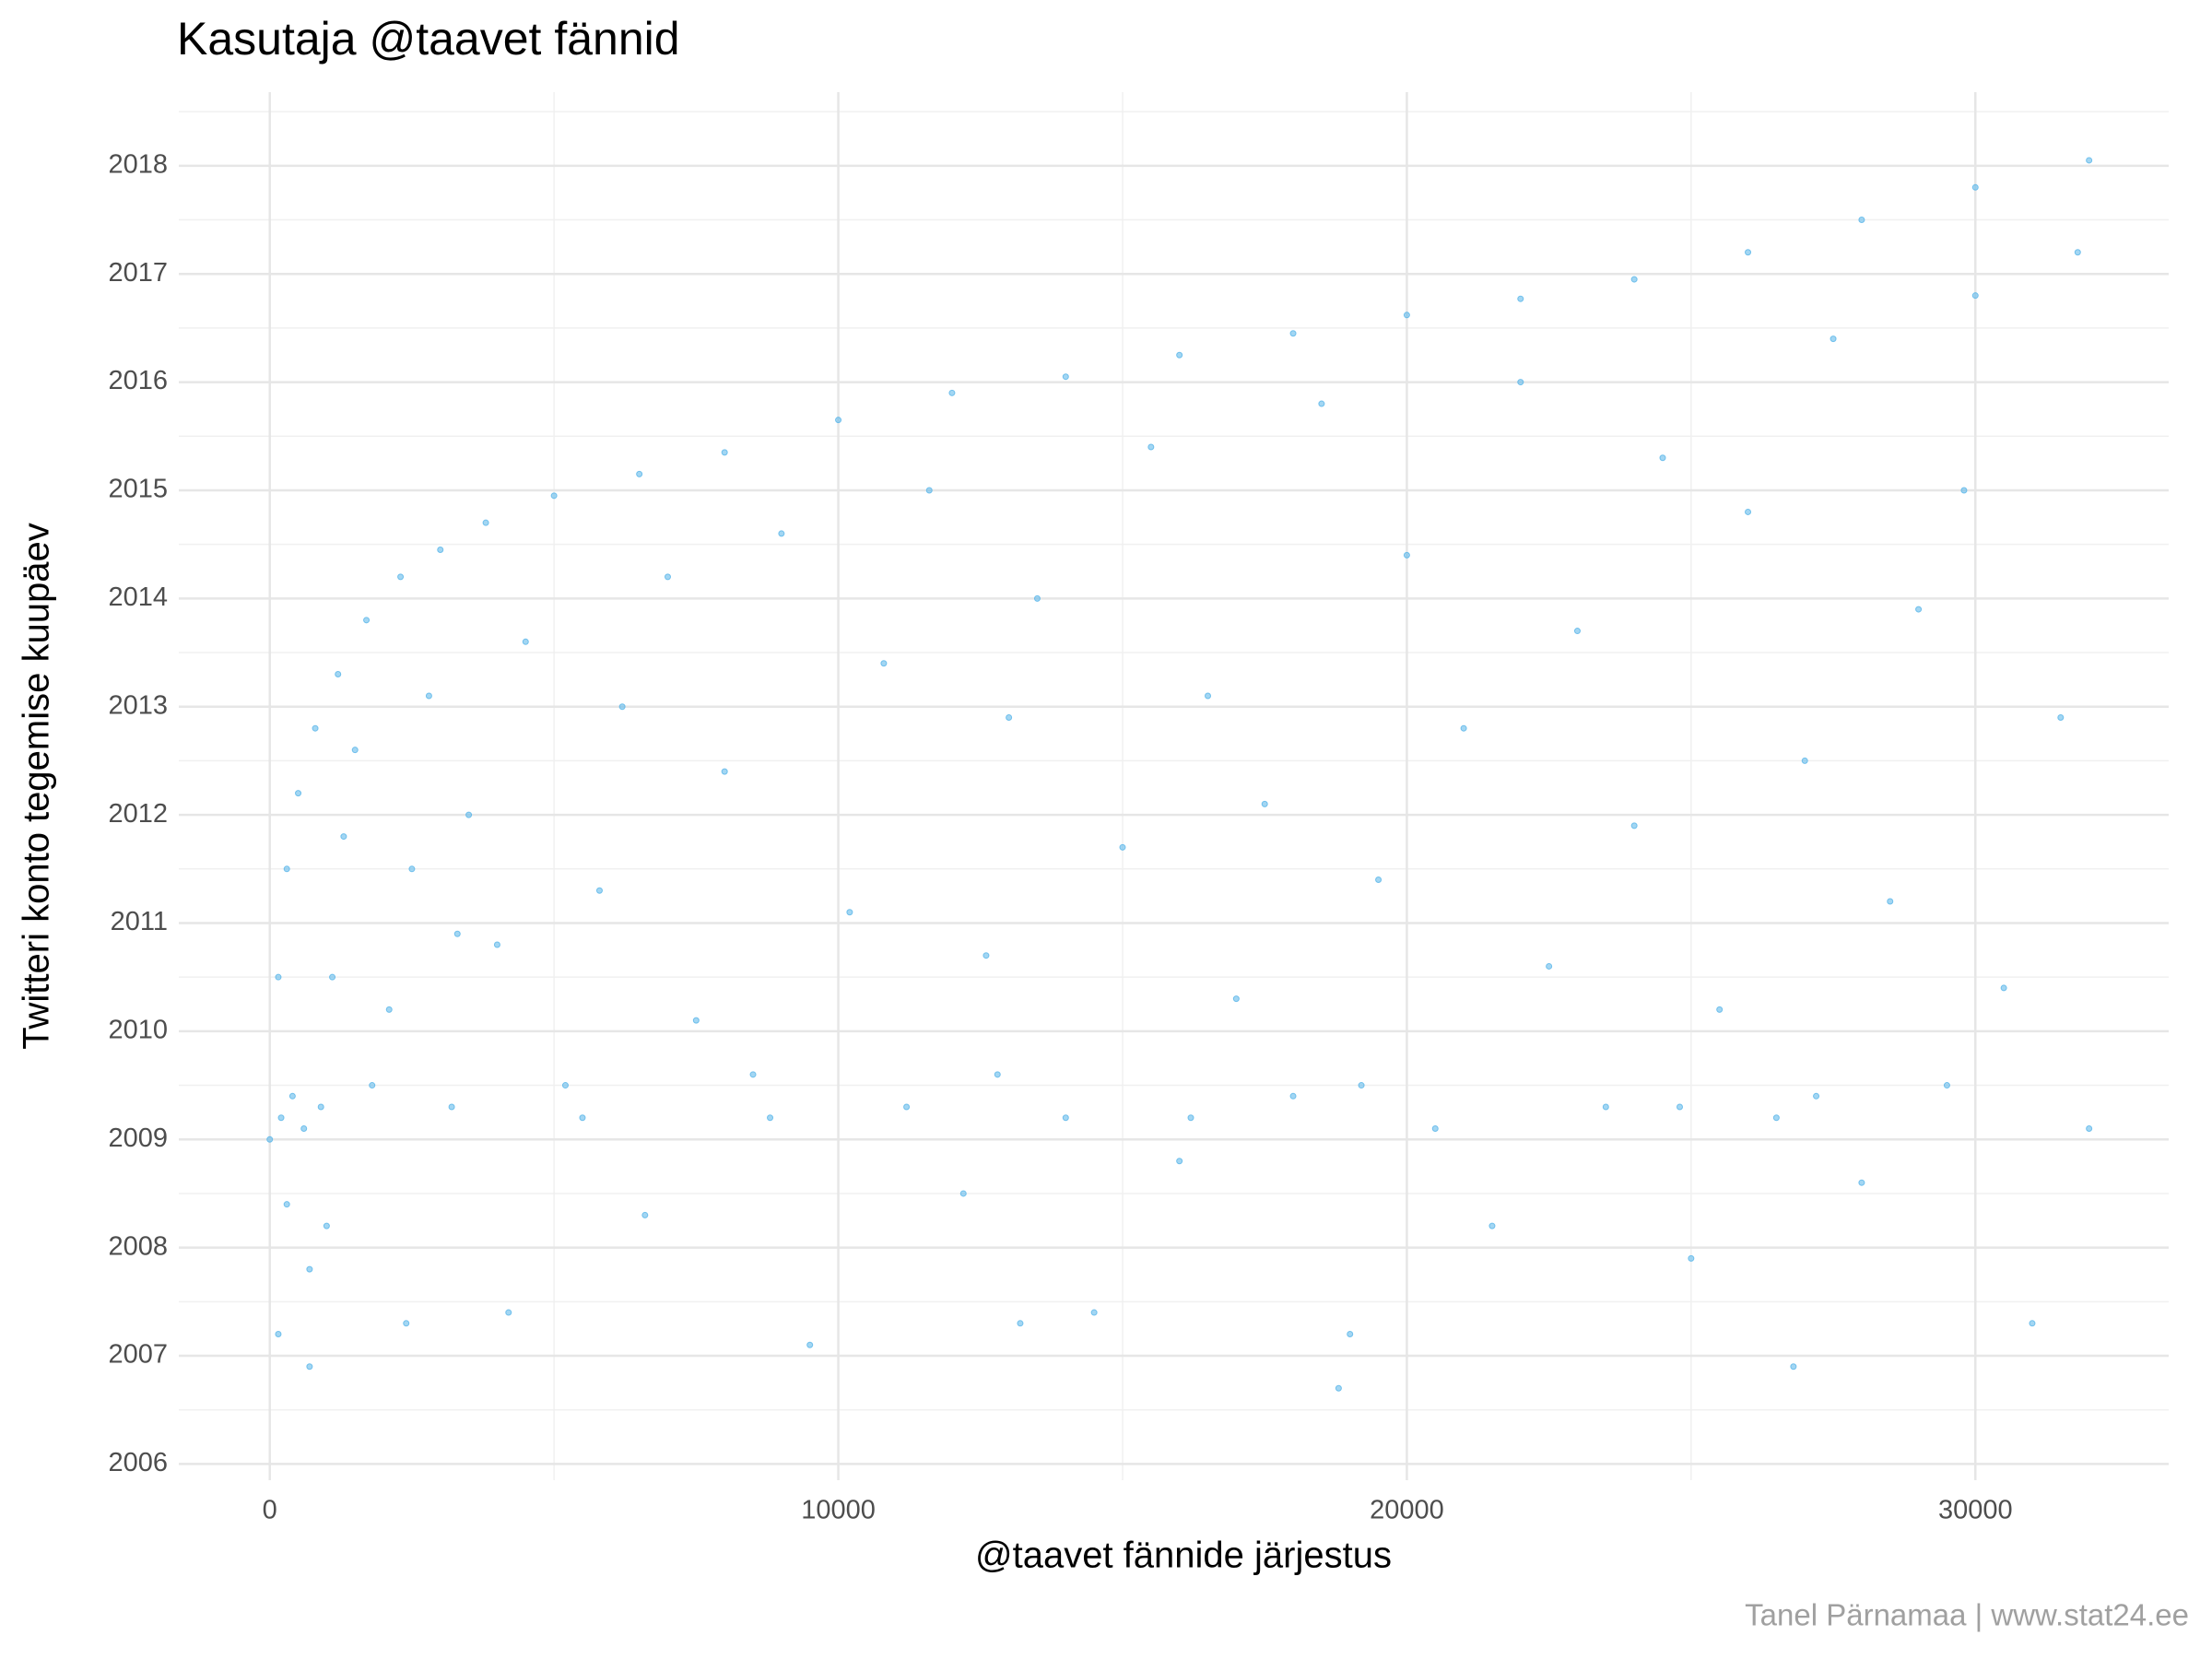 The image size is (2212, 1659). I want to click on x-tick-label: 10000, so click(838, 1510).